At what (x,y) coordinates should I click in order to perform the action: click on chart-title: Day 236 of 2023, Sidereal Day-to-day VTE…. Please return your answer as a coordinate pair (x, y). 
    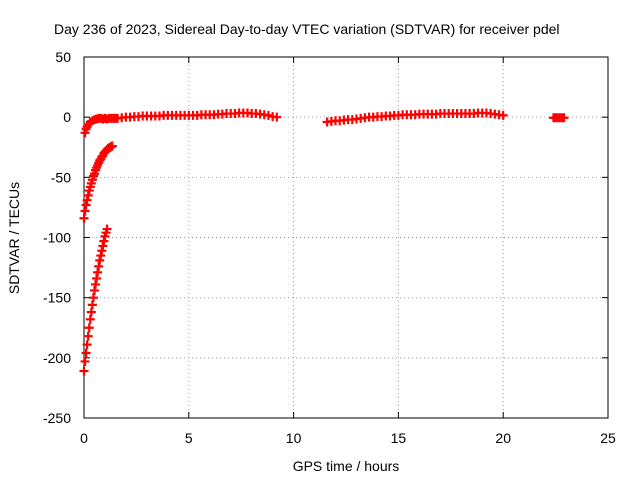
    Looking at the image, I should click on (307, 29).